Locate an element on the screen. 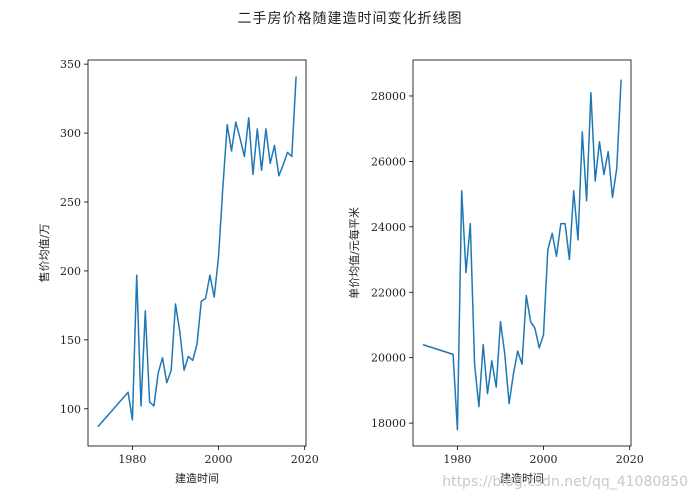  watermark: https://blog.csdn.net/qq_41080850 is located at coordinates (565, 482).